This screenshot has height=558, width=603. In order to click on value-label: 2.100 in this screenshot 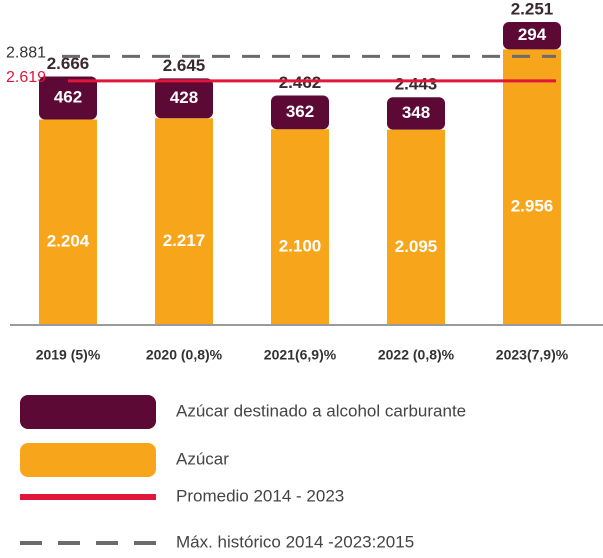, I will do `click(300, 246)`.